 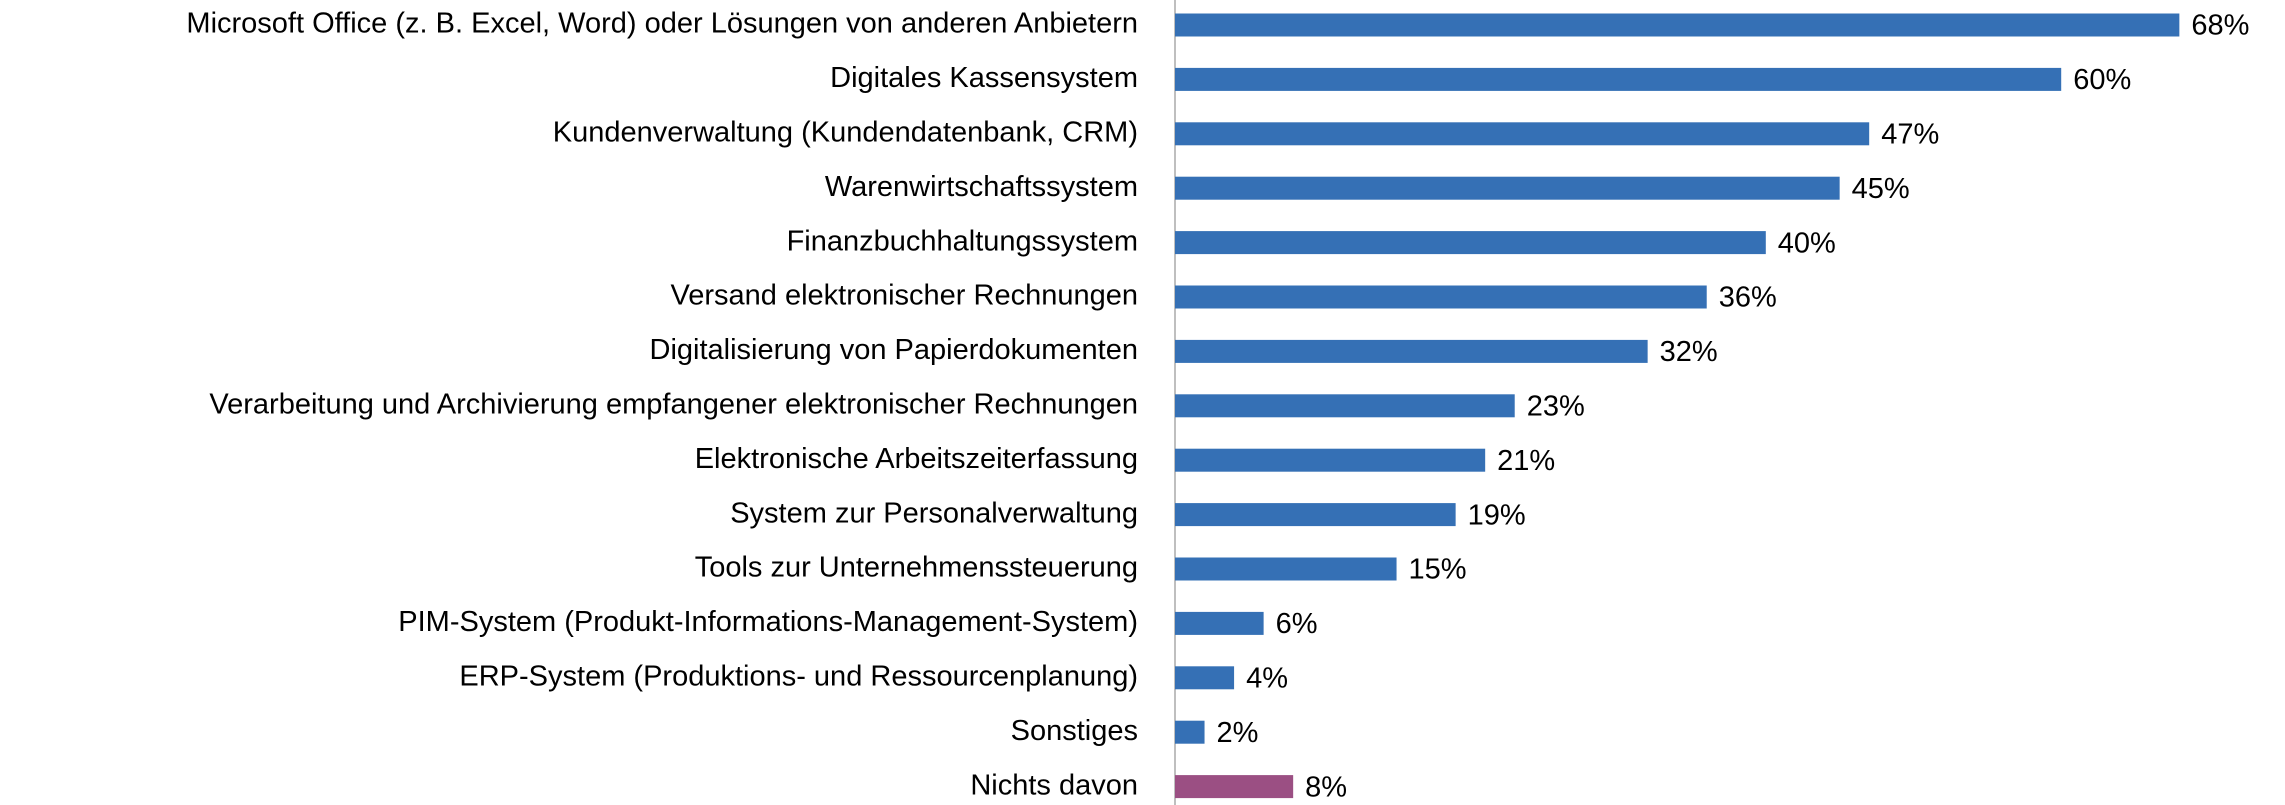 I want to click on data-label: 15%, so click(x=1438, y=570).